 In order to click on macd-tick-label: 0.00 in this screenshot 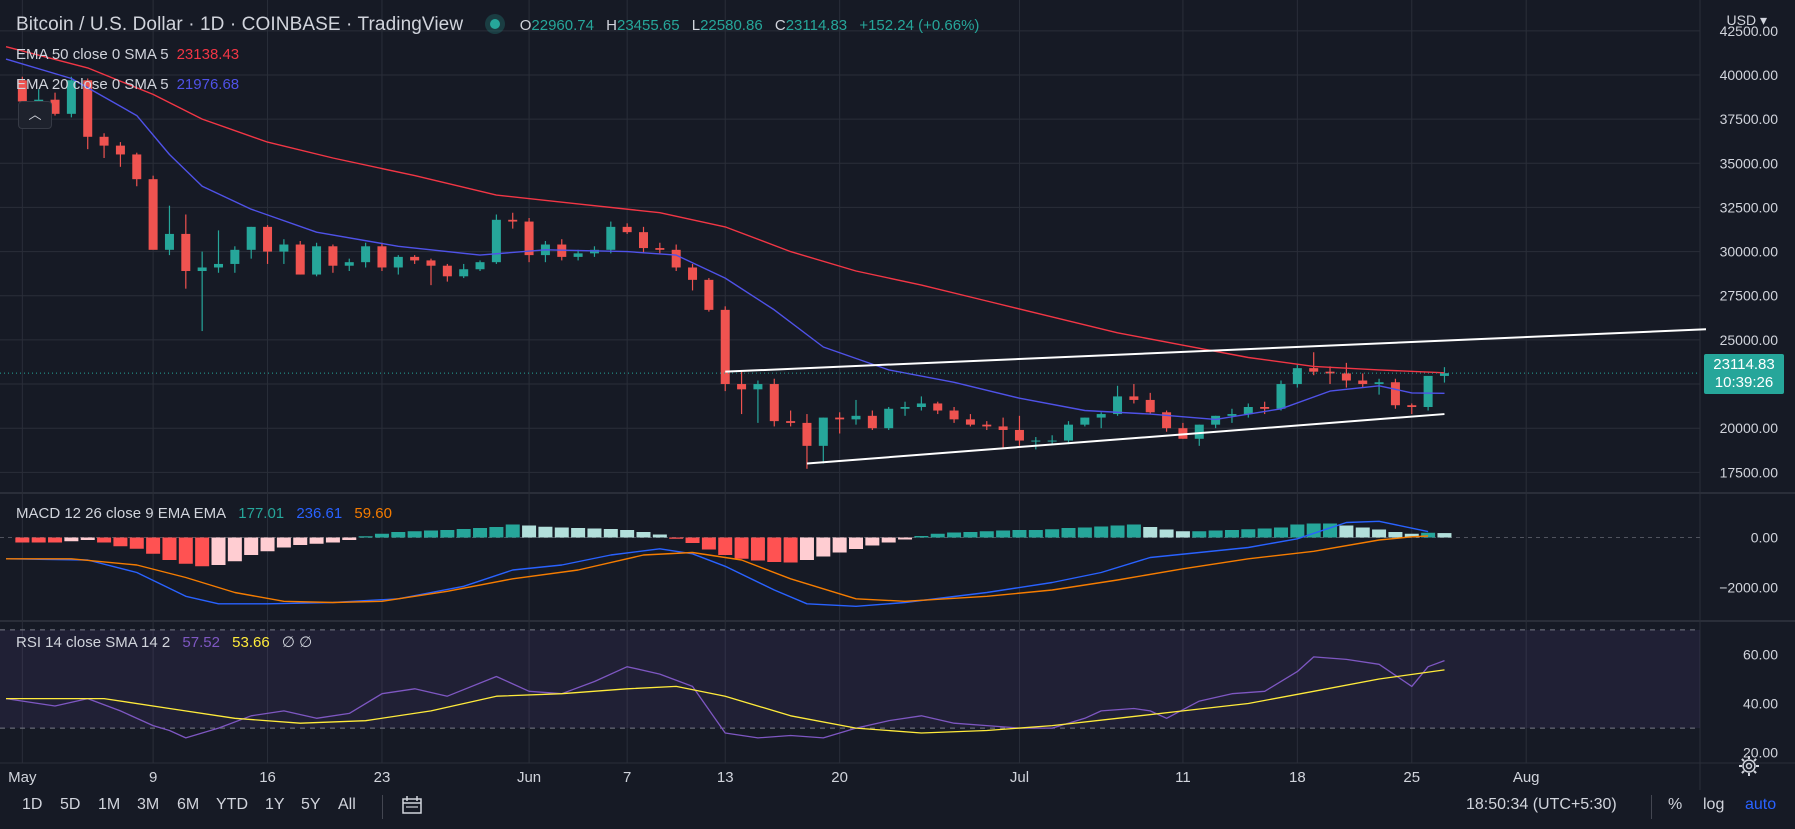, I will do `click(1764, 538)`.